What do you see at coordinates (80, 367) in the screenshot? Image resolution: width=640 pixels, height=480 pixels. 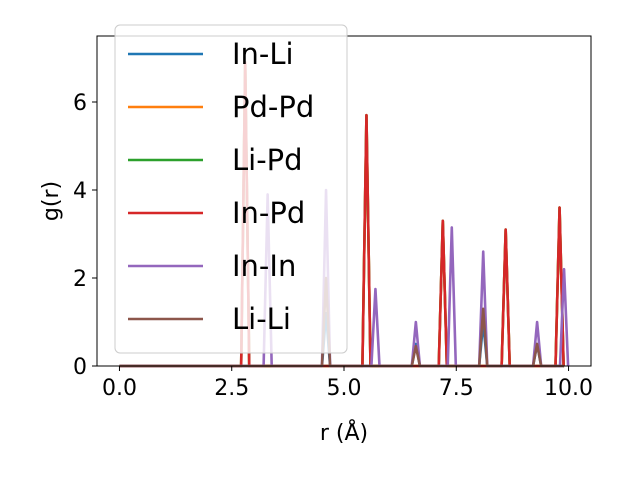 I see `y-tick-label: 0` at bounding box center [80, 367].